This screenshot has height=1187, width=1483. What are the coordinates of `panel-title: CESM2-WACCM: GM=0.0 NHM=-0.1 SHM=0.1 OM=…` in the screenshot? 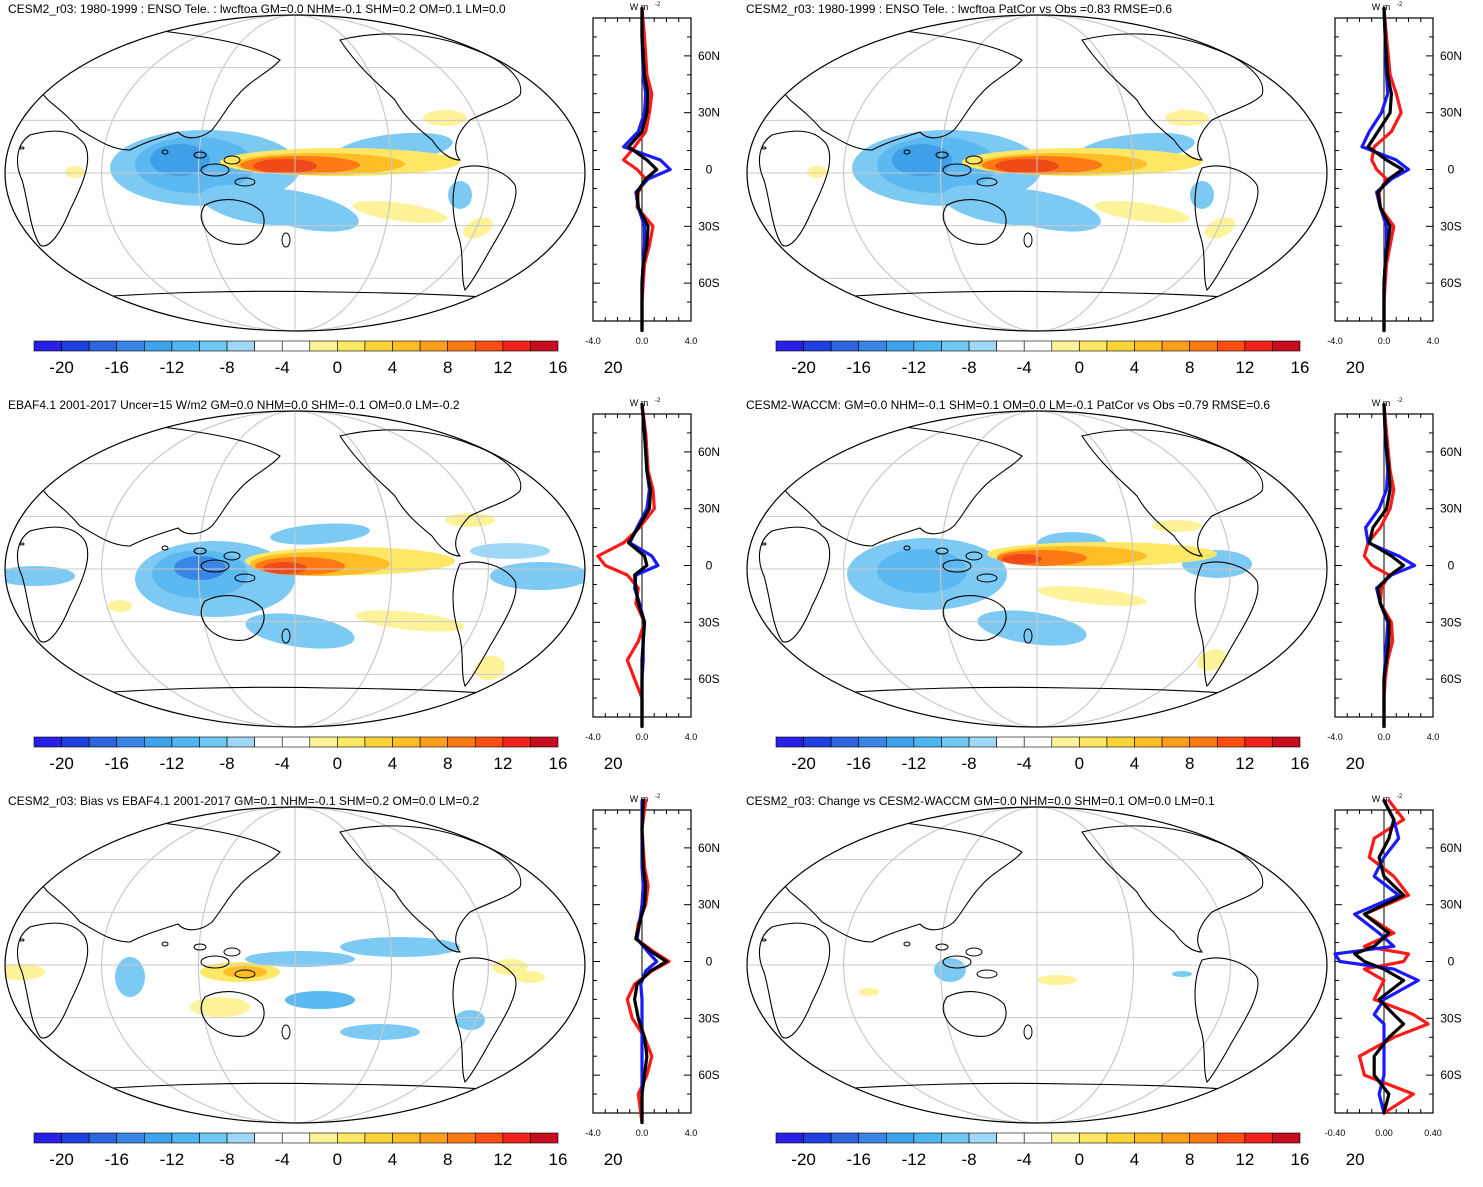 It's located at (1008, 405).